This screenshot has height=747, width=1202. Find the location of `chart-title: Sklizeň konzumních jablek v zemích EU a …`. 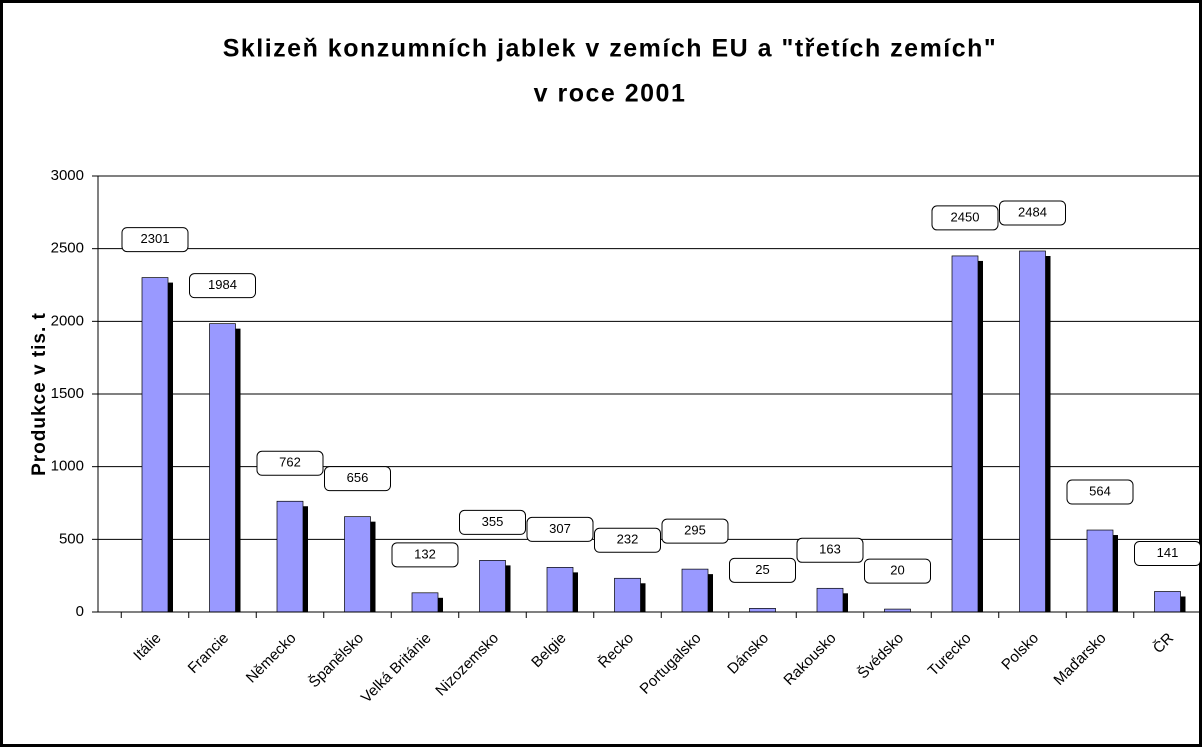

chart-title: Sklizeň konzumních jablek v zemích EU a … is located at coordinates (610, 49).